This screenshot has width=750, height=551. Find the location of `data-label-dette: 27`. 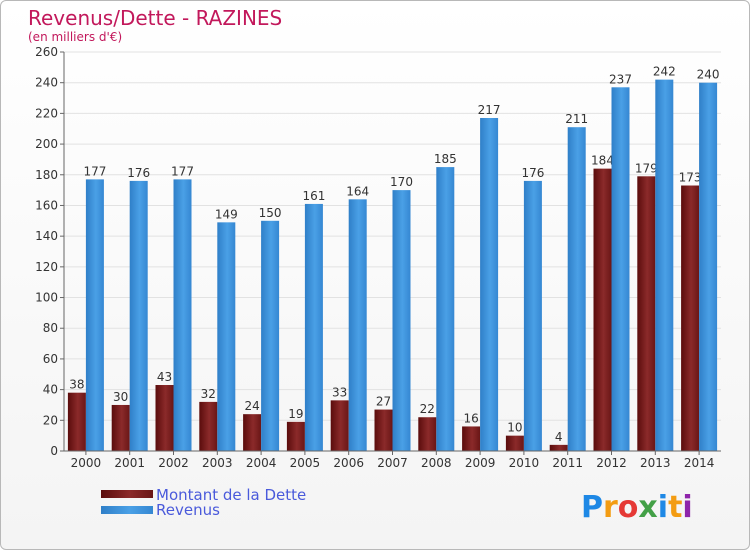

data-label-dette: 27 is located at coordinates (383, 402).